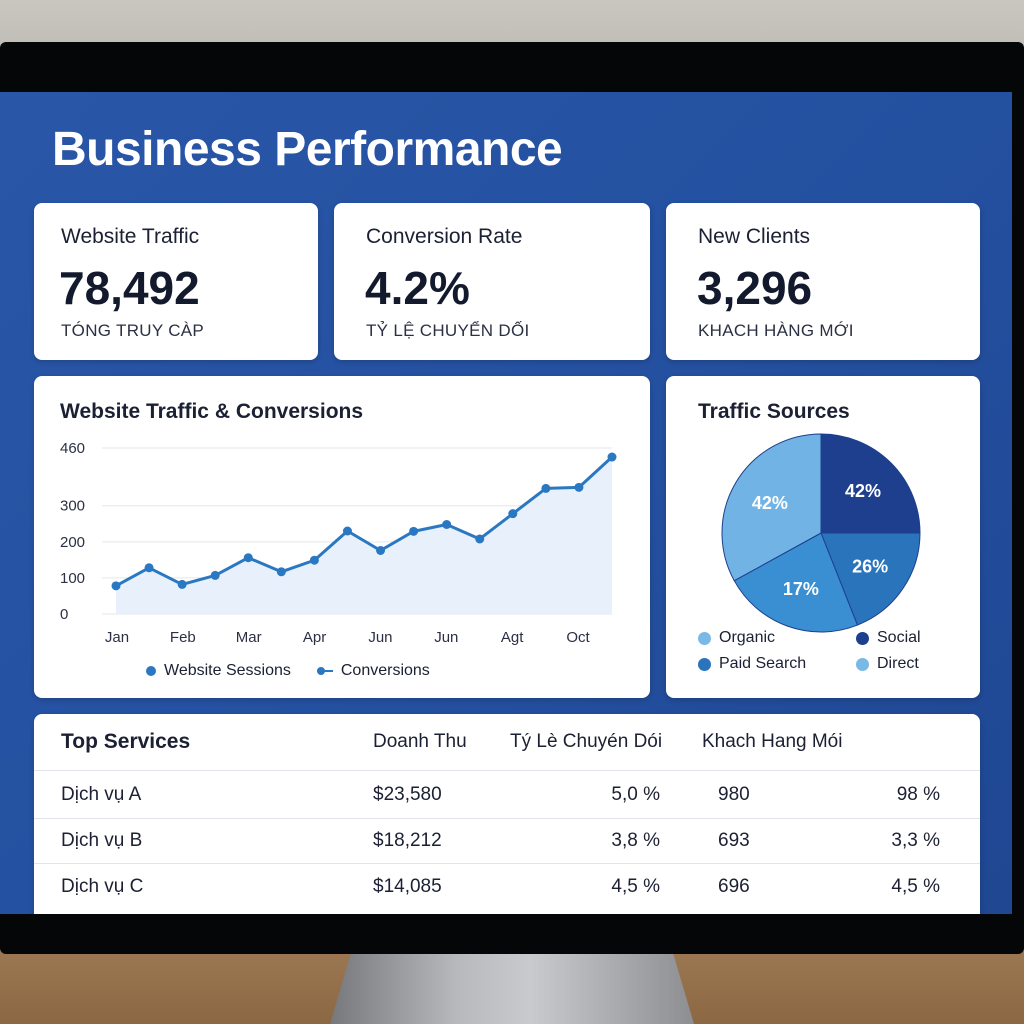 This screenshot has width=1024, height=1024. Describe the element at coordinates (183, 637) in the screenshot. I see `x-tick-label: Feb` at that location.